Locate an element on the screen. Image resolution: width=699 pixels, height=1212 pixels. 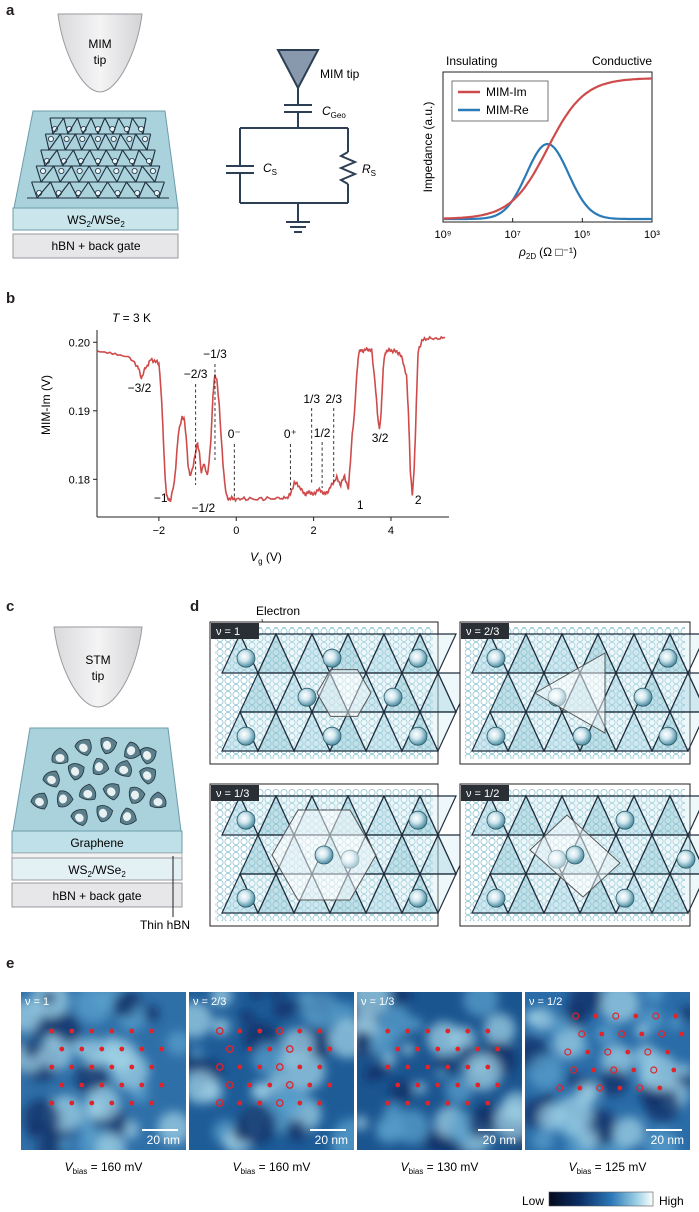
impedance-xtick: 10⁵ is located at coordinates (582, 235).